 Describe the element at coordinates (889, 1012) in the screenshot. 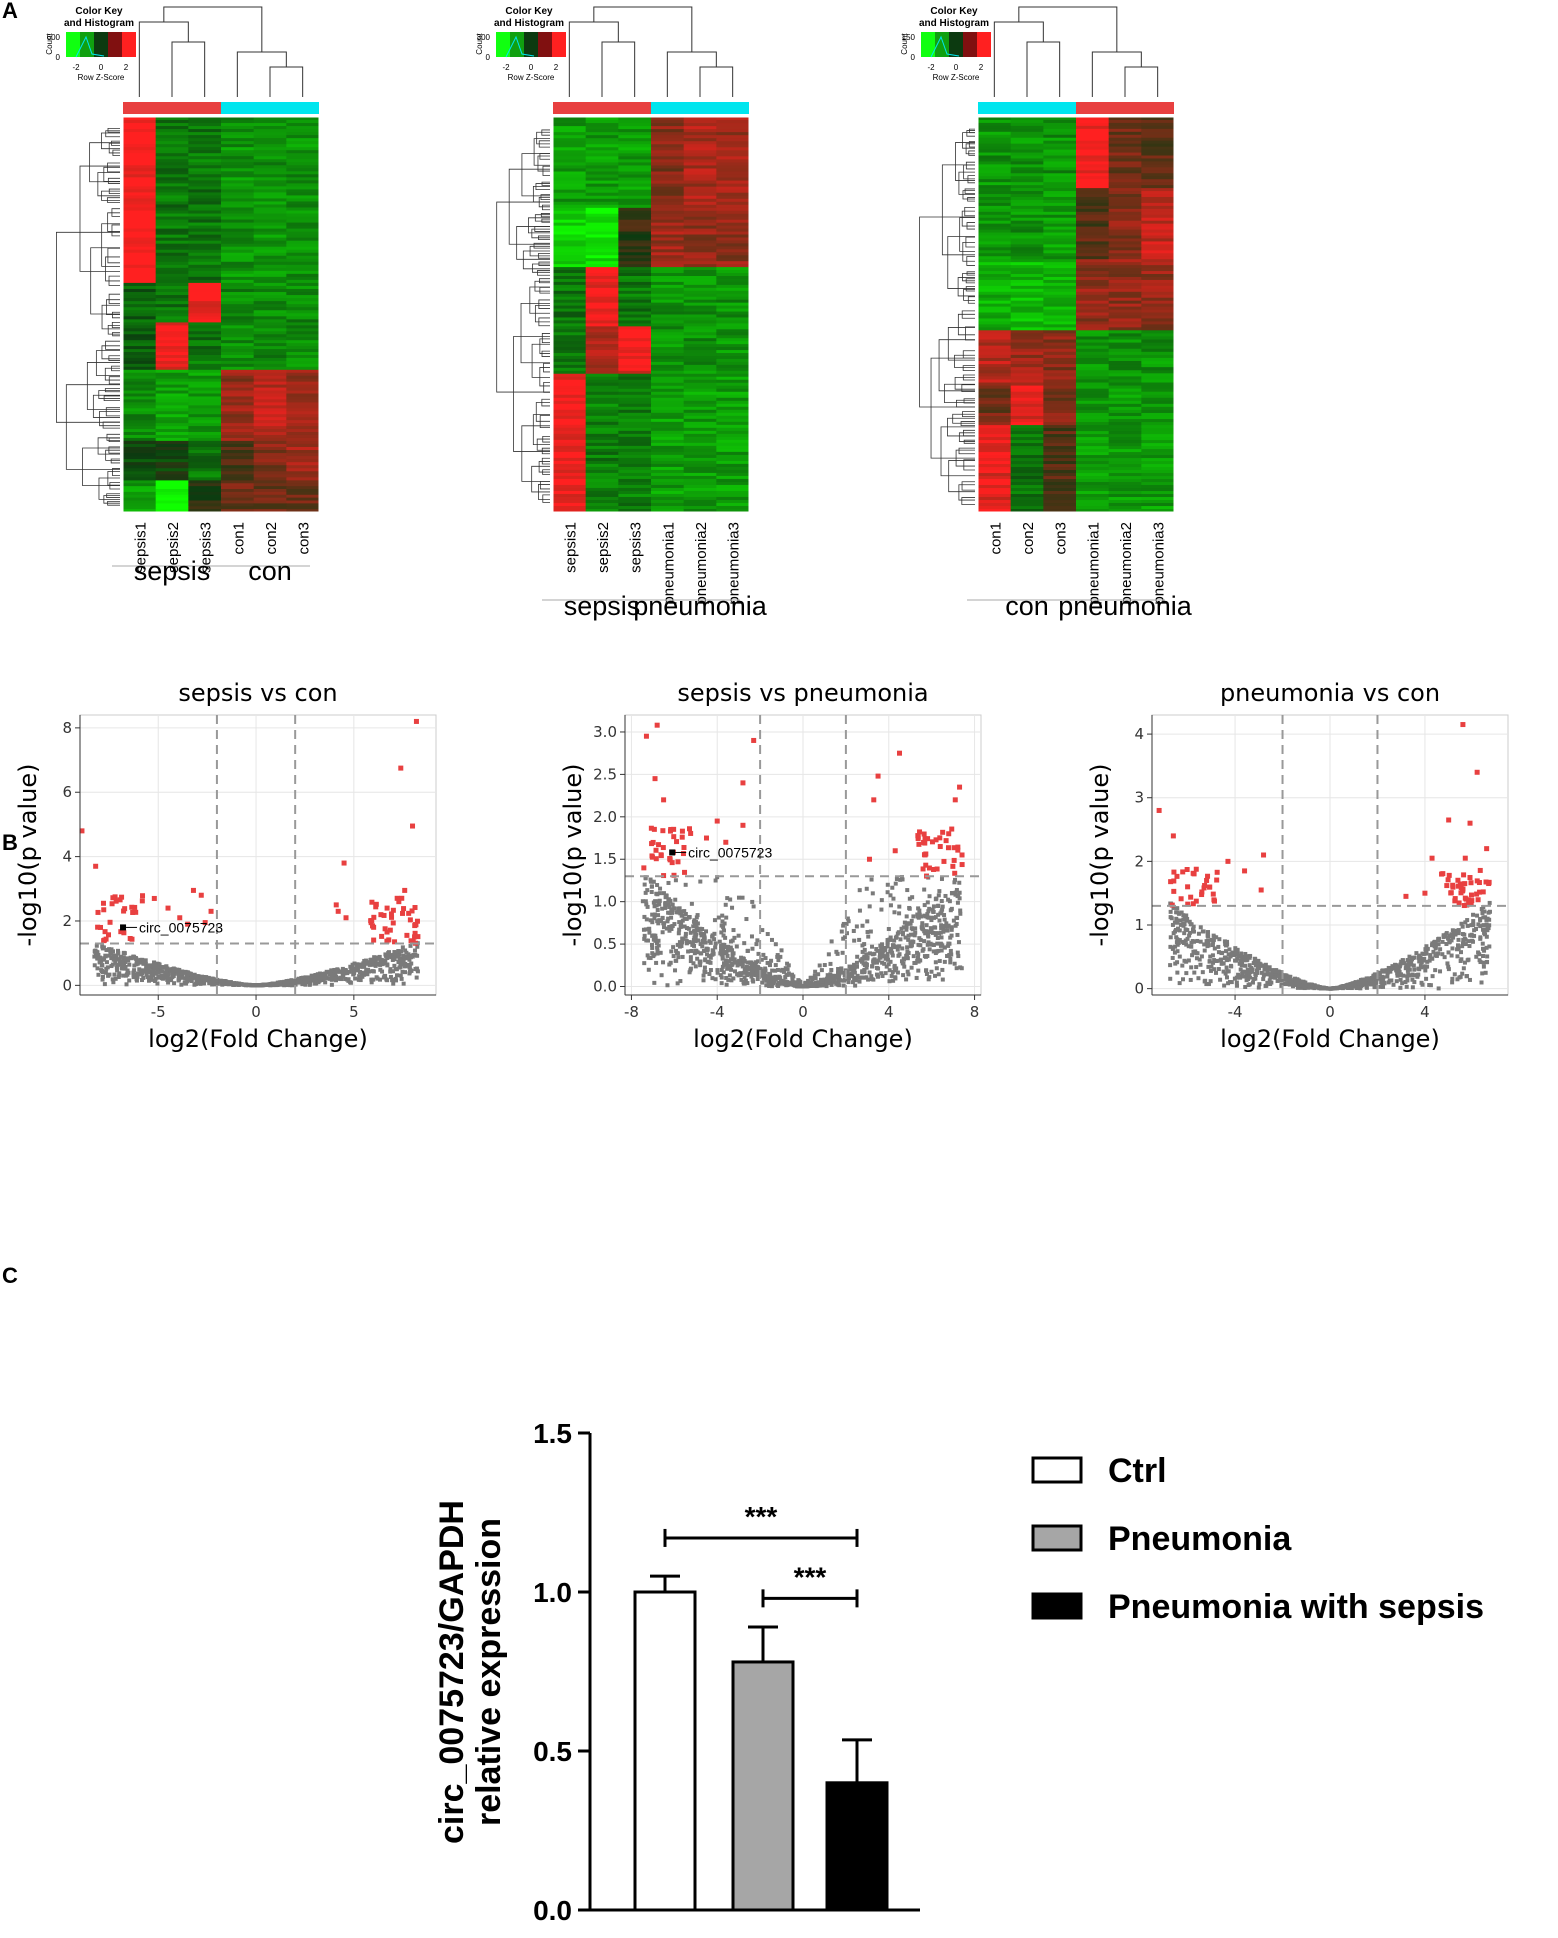

I see `x-tick-label: 4` at that location.